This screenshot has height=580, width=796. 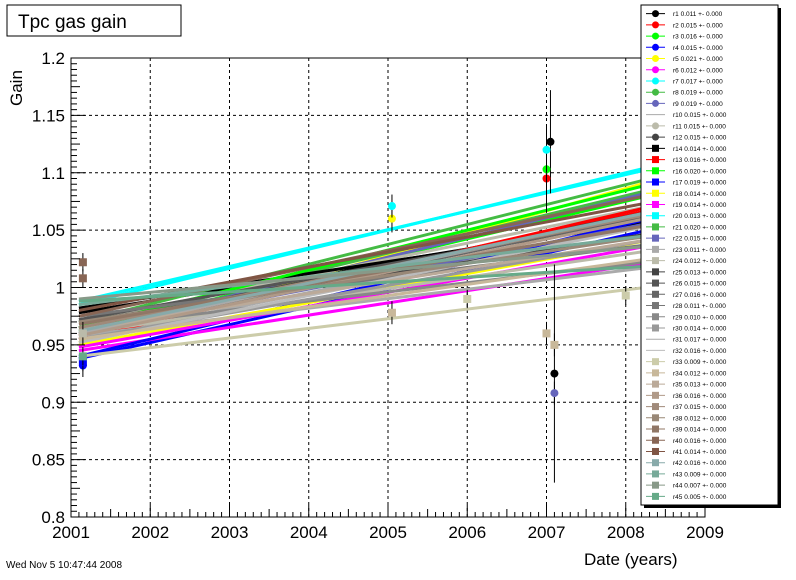 What do you see at coordinates (700, 407) in the screenshot?
I see `legend-entry: r37 0.015 +- 0.000` at bounding box center [700, 407].